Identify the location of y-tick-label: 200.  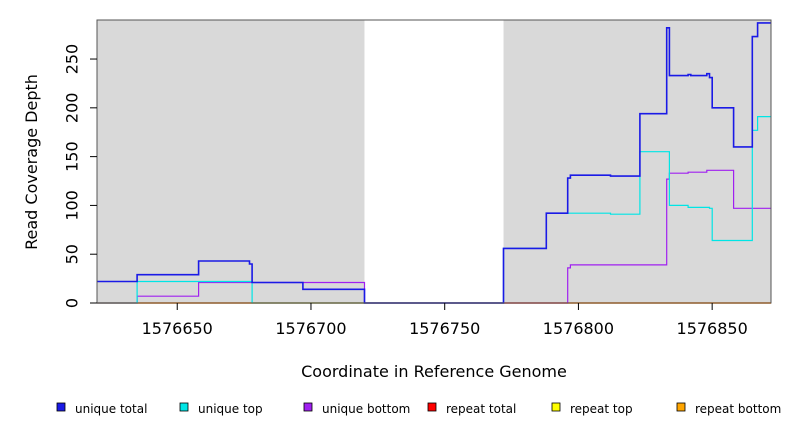
(72, 108).